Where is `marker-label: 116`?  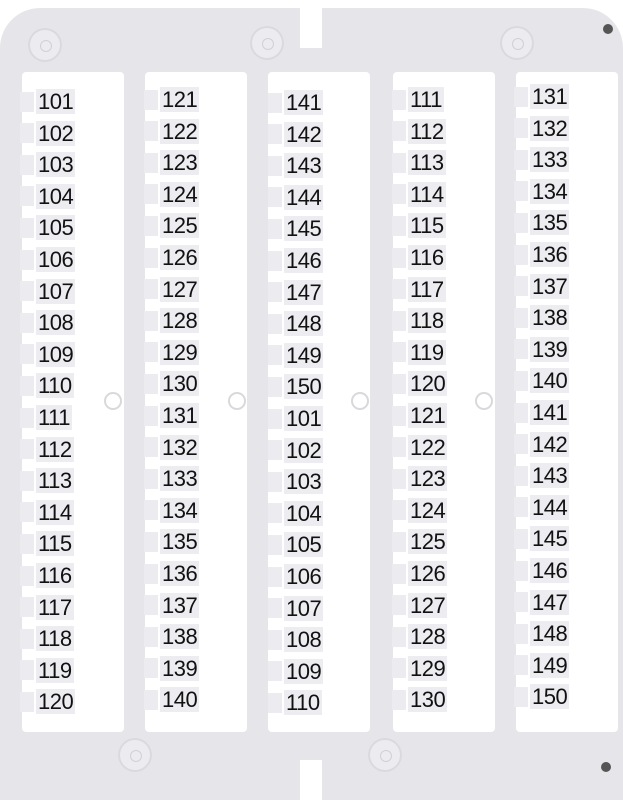
marker-label: 116 is located at coordinates (47, 575).